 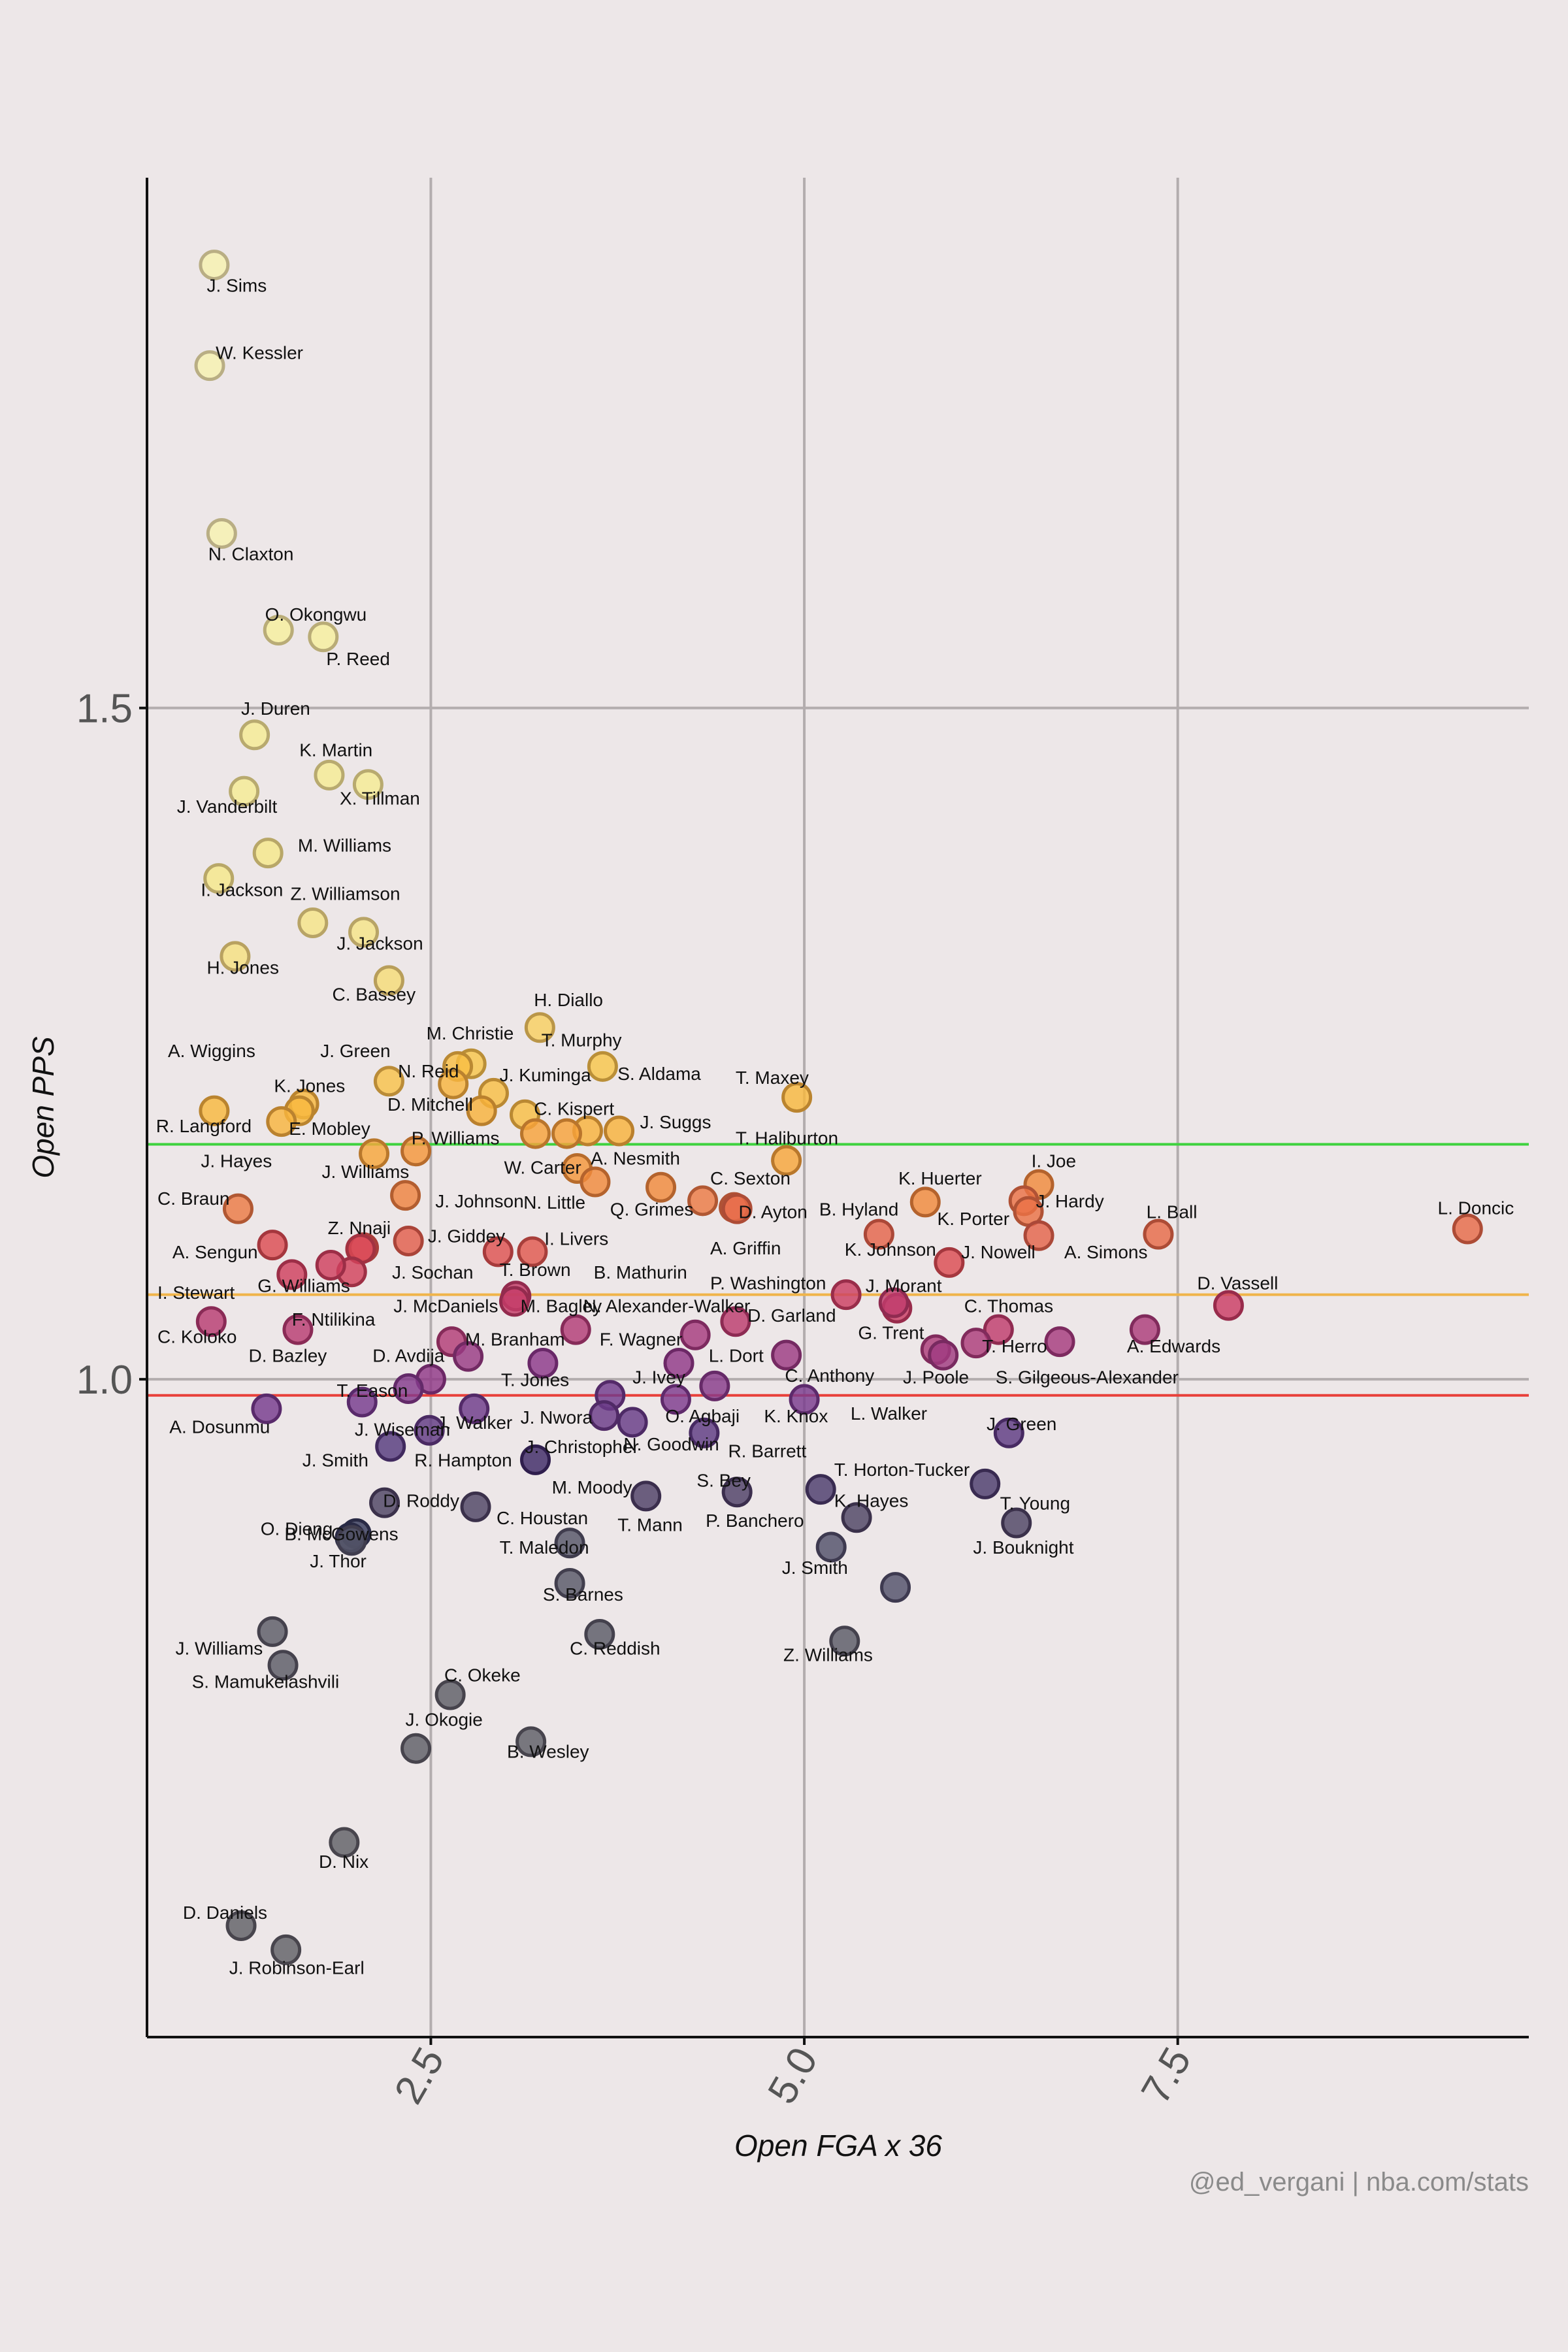 I want to click on point-label: G. Trent, so click(x=891, y=1332).